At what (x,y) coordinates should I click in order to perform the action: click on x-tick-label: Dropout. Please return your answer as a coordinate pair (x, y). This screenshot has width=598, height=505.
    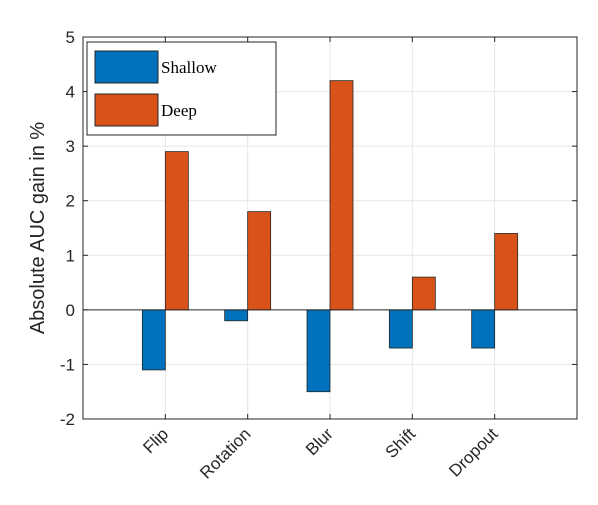
    Looking at the image, I should click on (473, 452).